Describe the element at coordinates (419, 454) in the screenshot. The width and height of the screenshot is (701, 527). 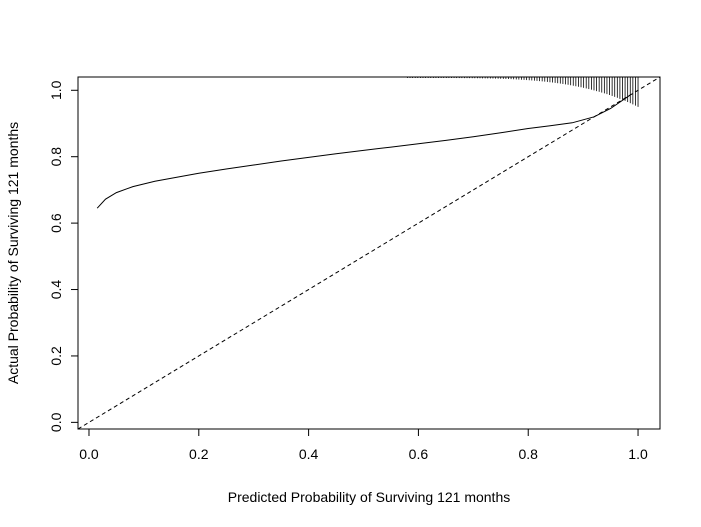
I see `x-tick-label: 0.6` at that location.